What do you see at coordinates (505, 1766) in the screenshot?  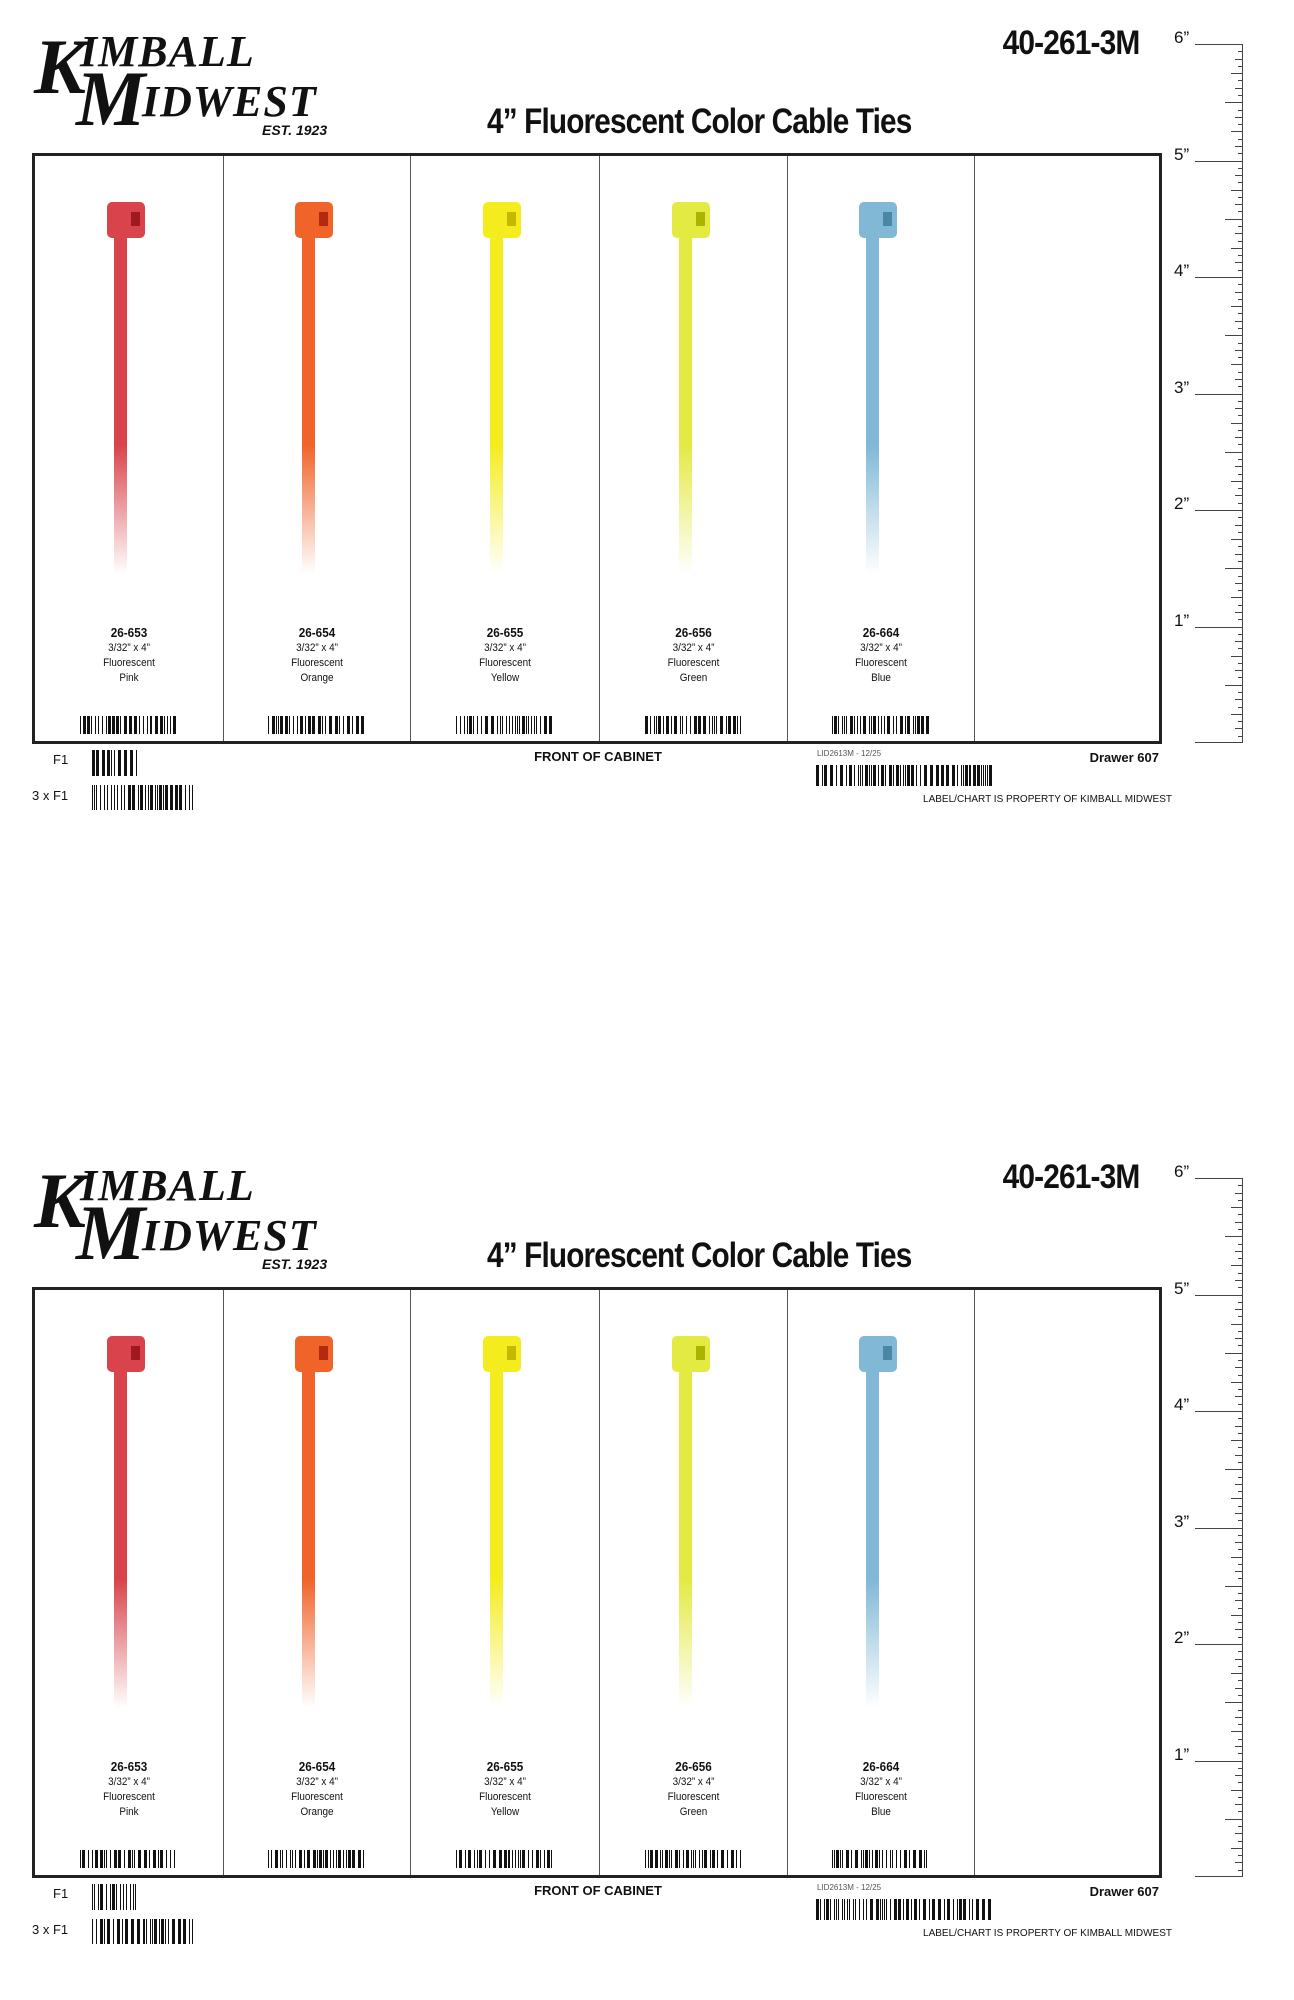 I see `product-sku: 26-655` at bounding box center [505, 1766].